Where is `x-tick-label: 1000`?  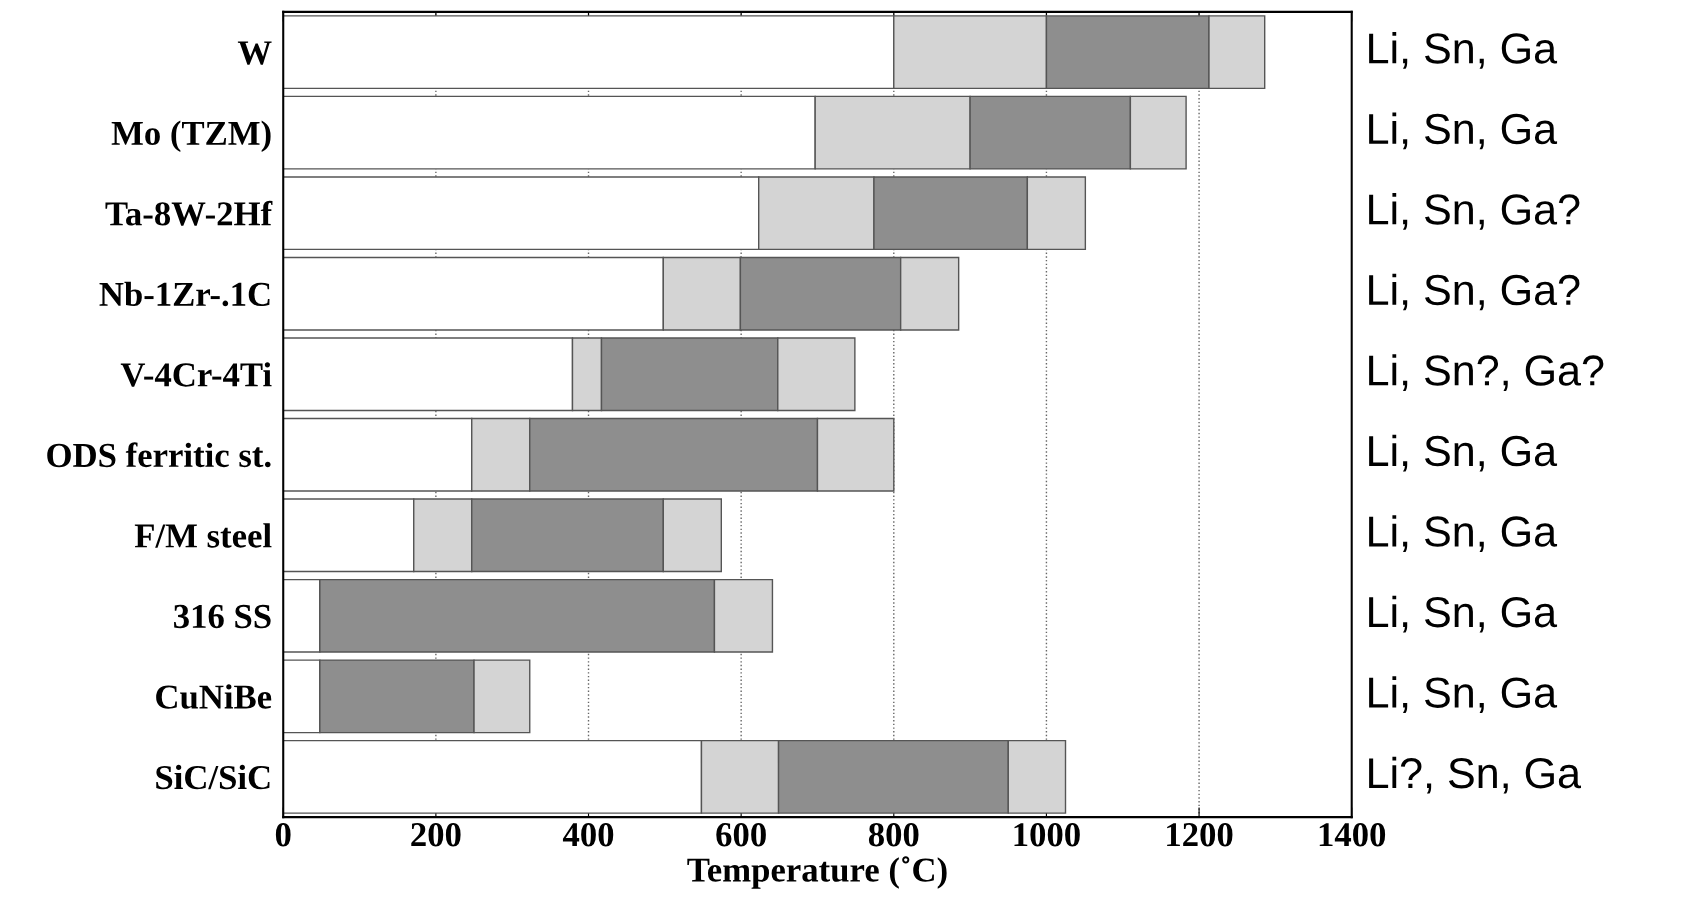
x-tick-label: 1000 is located at coordinates (1047, 835).